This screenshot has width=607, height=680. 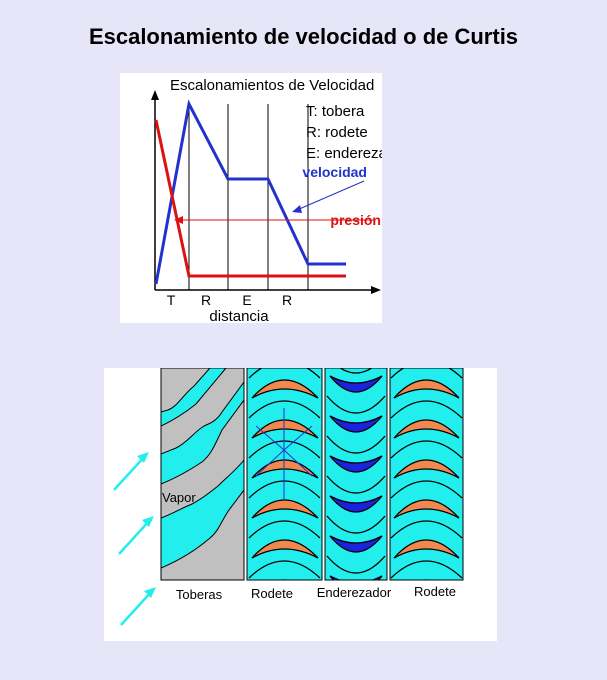 What do you see at coordinates (155, 95) in the screenshot?
I see `y-axis-arrow-icon` at bounding box center [155, 95].